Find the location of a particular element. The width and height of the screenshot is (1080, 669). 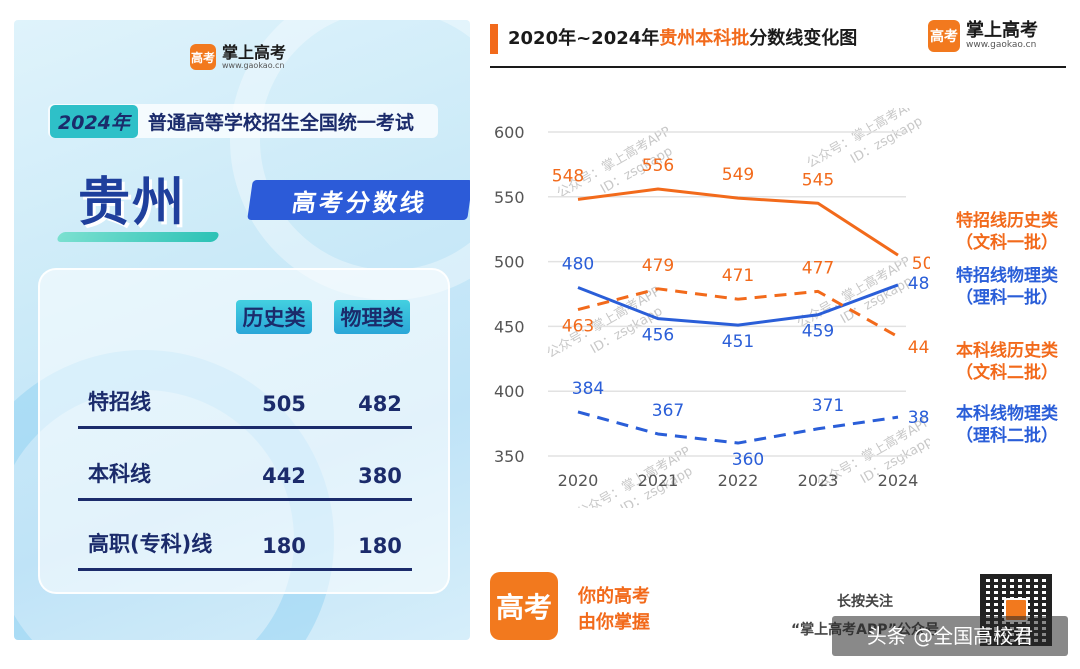

y-tick-label: 550 is located at coordinates (509, 197).